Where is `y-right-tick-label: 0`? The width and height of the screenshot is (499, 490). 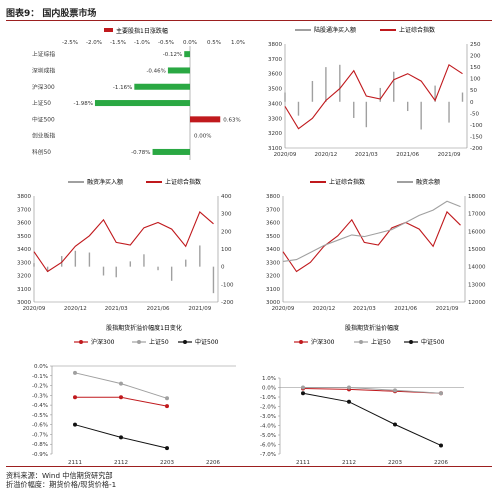 y-right-tick-label: 0 is located at coordinates (223, 268).